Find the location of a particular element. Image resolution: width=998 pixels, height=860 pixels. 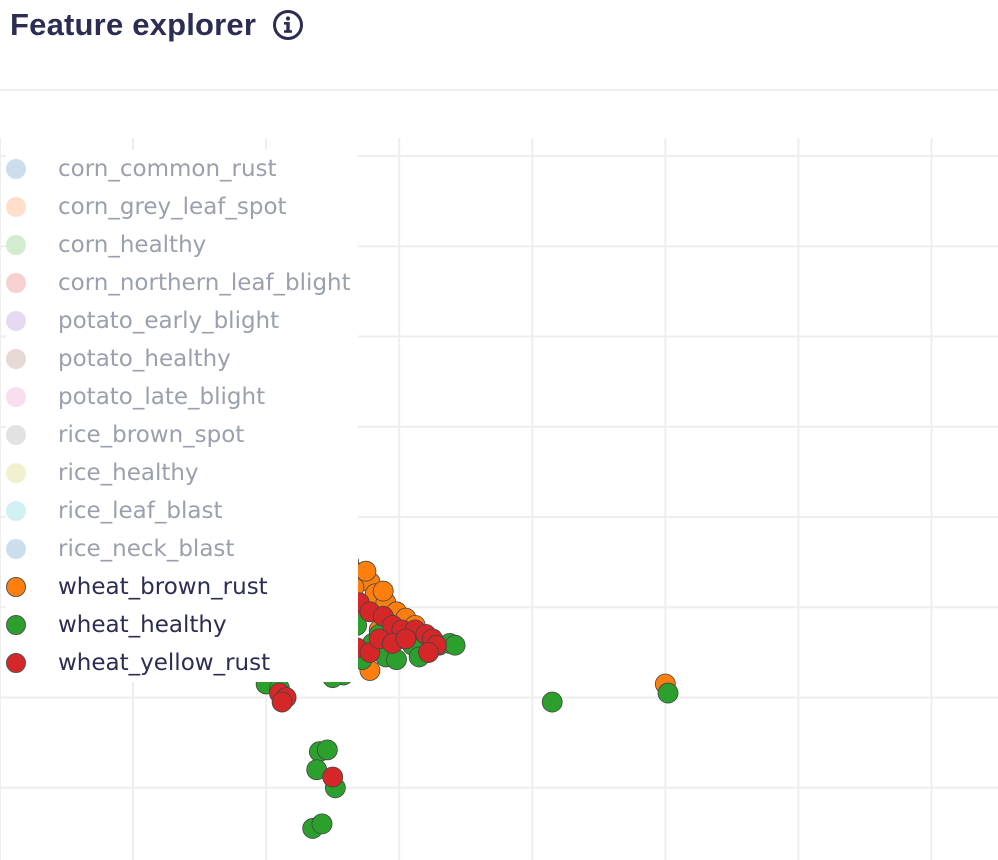

legend-item-corn-grey-leaf-spot: corn_grey_leaf_spot is located at coordinates (182, 207).